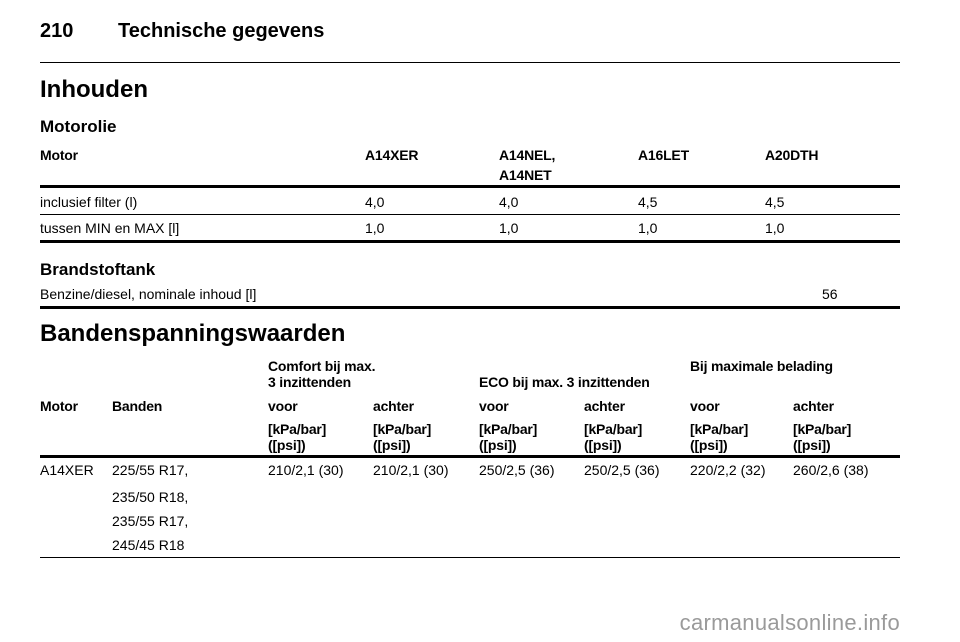 The height and width of the screenshot is (642, 960). I want to click on oil-col-a14xer: A14XER, so click(392, 155).